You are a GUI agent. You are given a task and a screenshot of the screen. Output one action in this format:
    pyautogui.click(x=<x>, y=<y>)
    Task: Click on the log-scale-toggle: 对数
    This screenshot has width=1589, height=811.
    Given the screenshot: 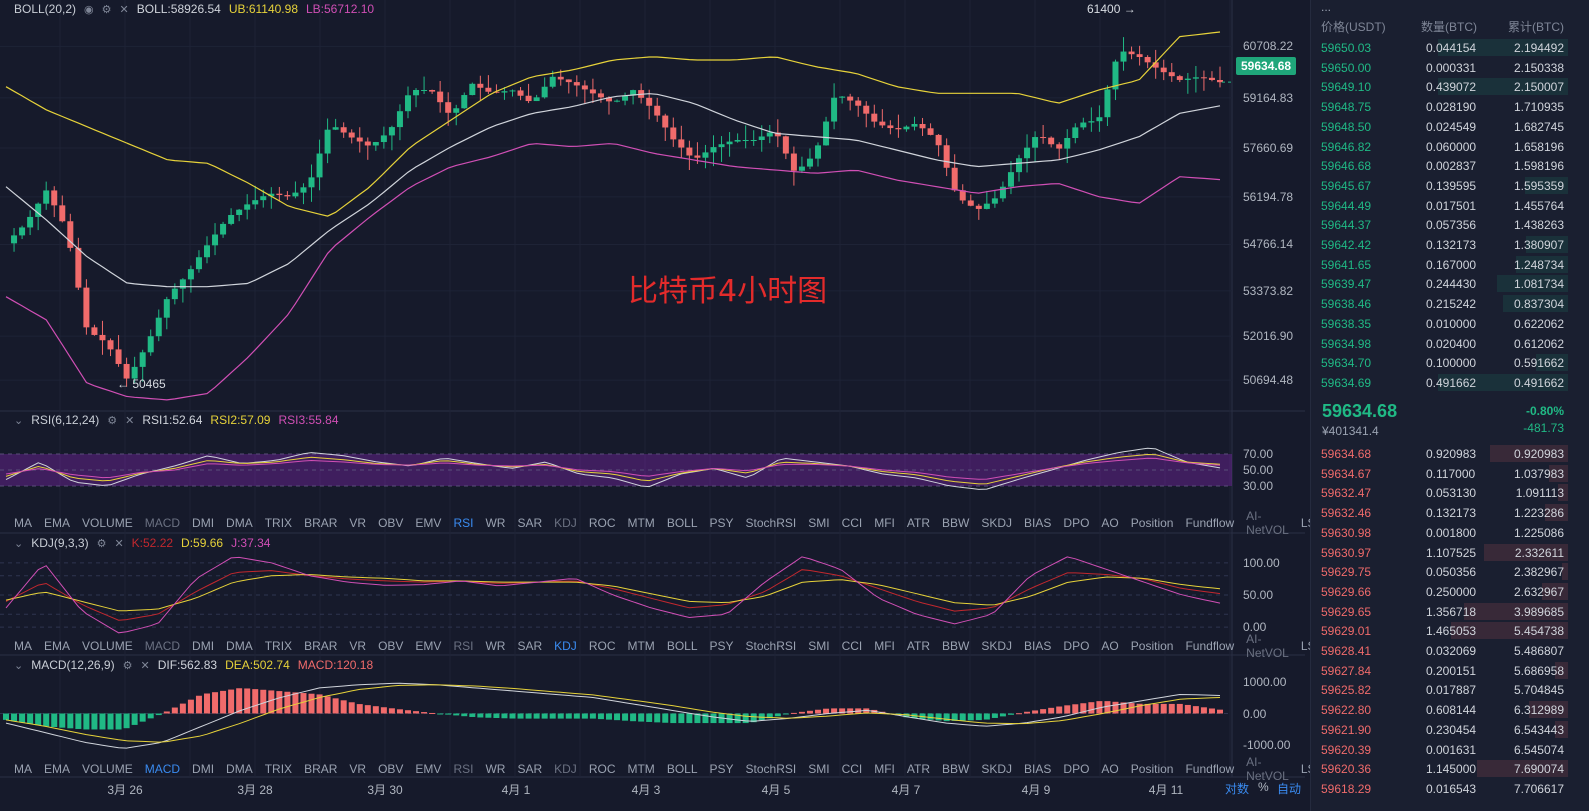 What is the action you would take?
    pyautogui.click(x=1237, y=789)
    